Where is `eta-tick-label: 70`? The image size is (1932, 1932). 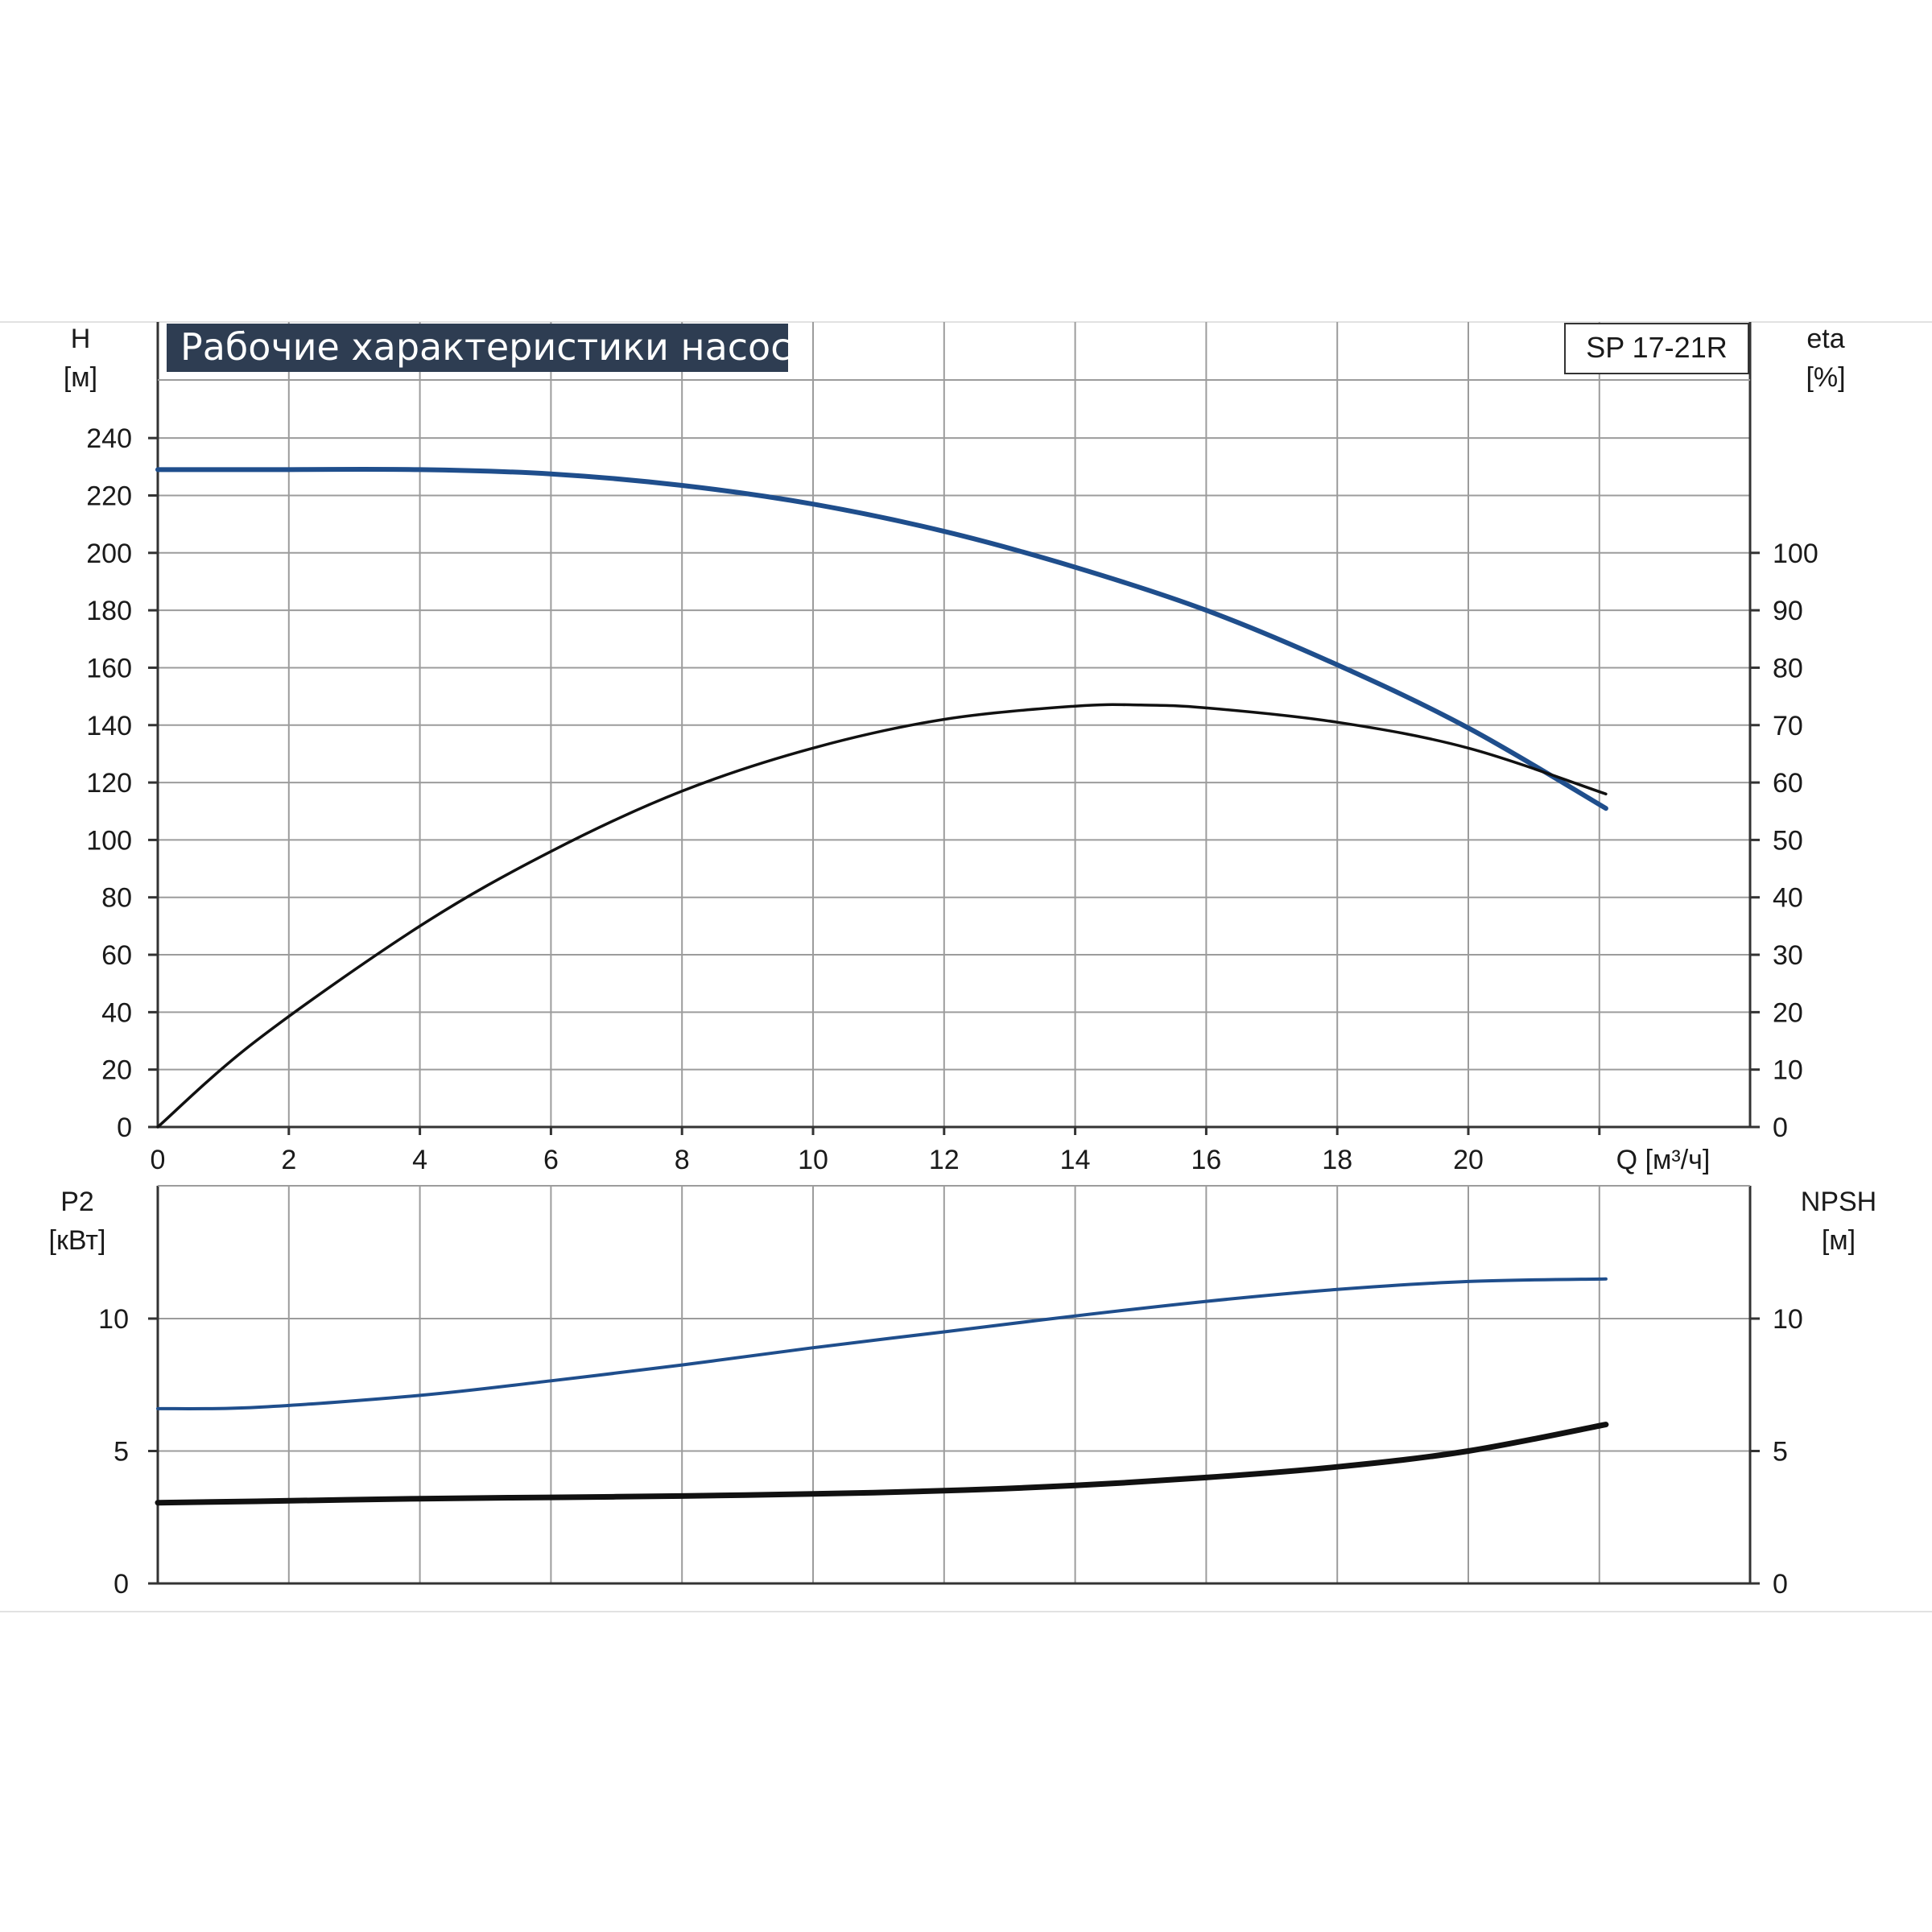 eta-tick-label: 70 is located at coordinates (1788, 726).